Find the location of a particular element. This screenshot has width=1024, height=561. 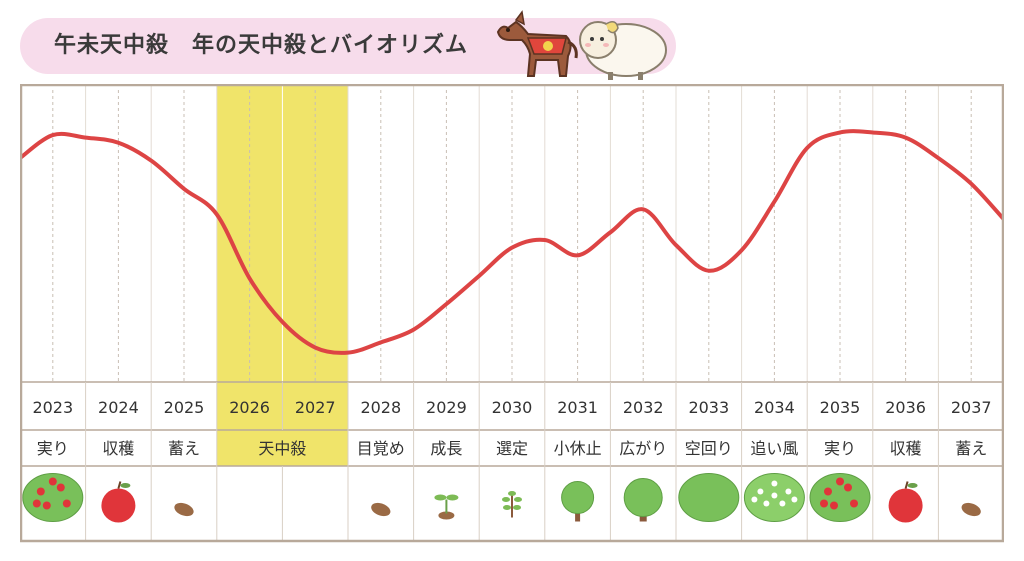

mascot-group is located at coordinates (581, 45).